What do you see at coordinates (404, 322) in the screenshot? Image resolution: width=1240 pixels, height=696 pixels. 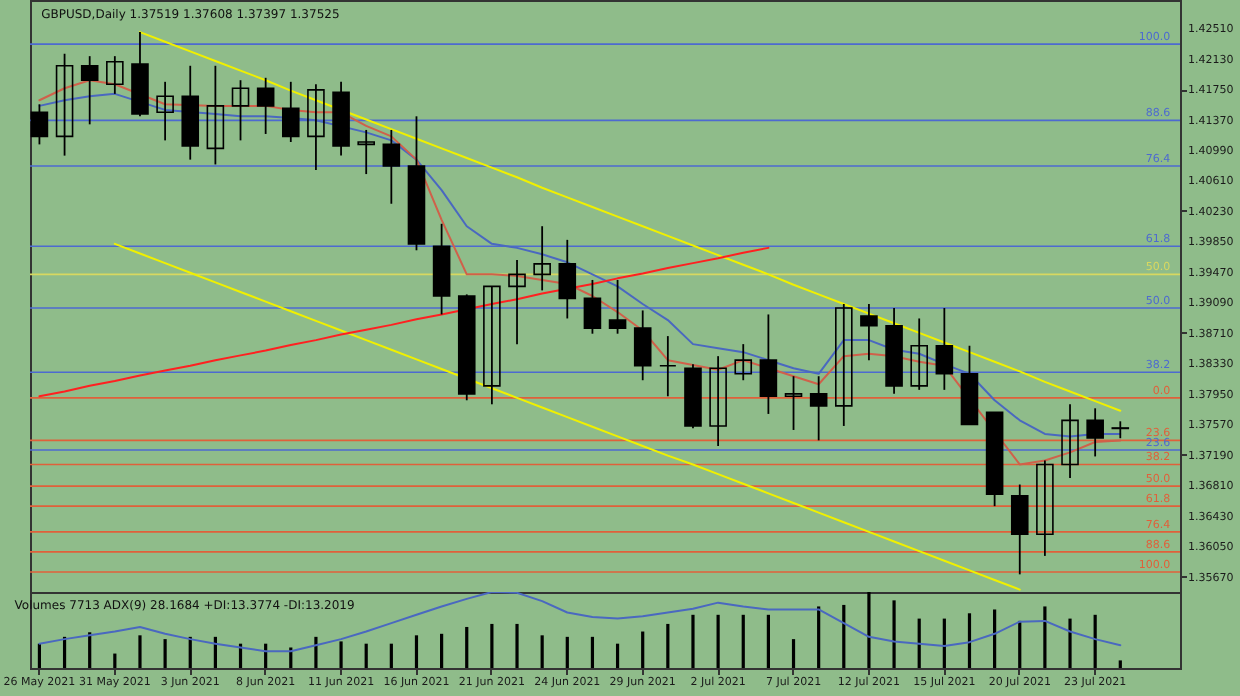 I see `line-series` at bounding box center [404, 322].